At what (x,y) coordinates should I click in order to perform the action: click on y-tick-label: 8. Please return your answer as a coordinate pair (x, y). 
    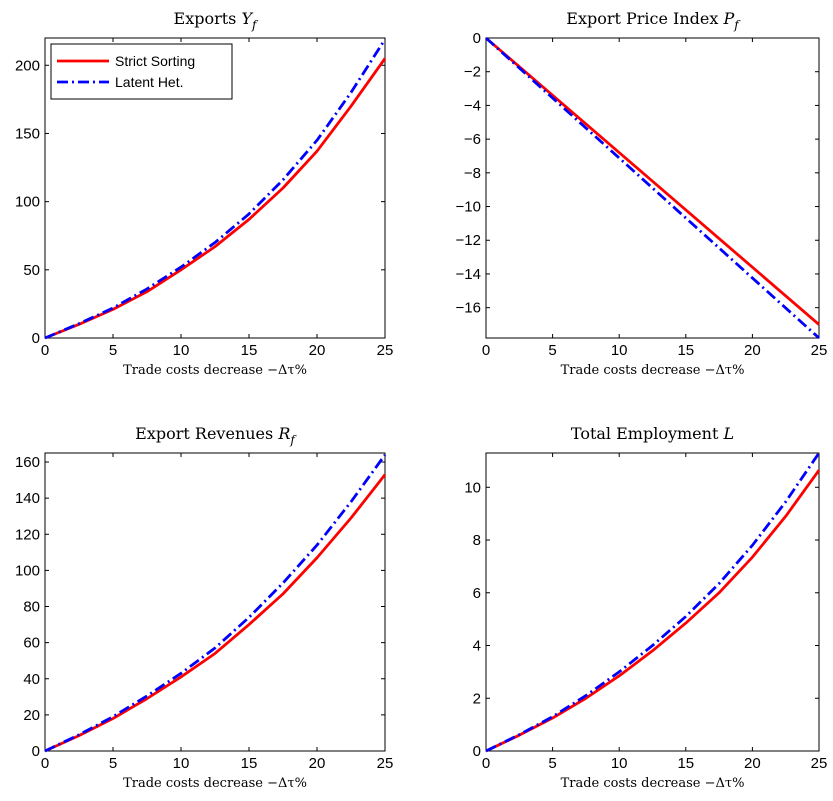
    Looking at the image, I should click on (477, 540).